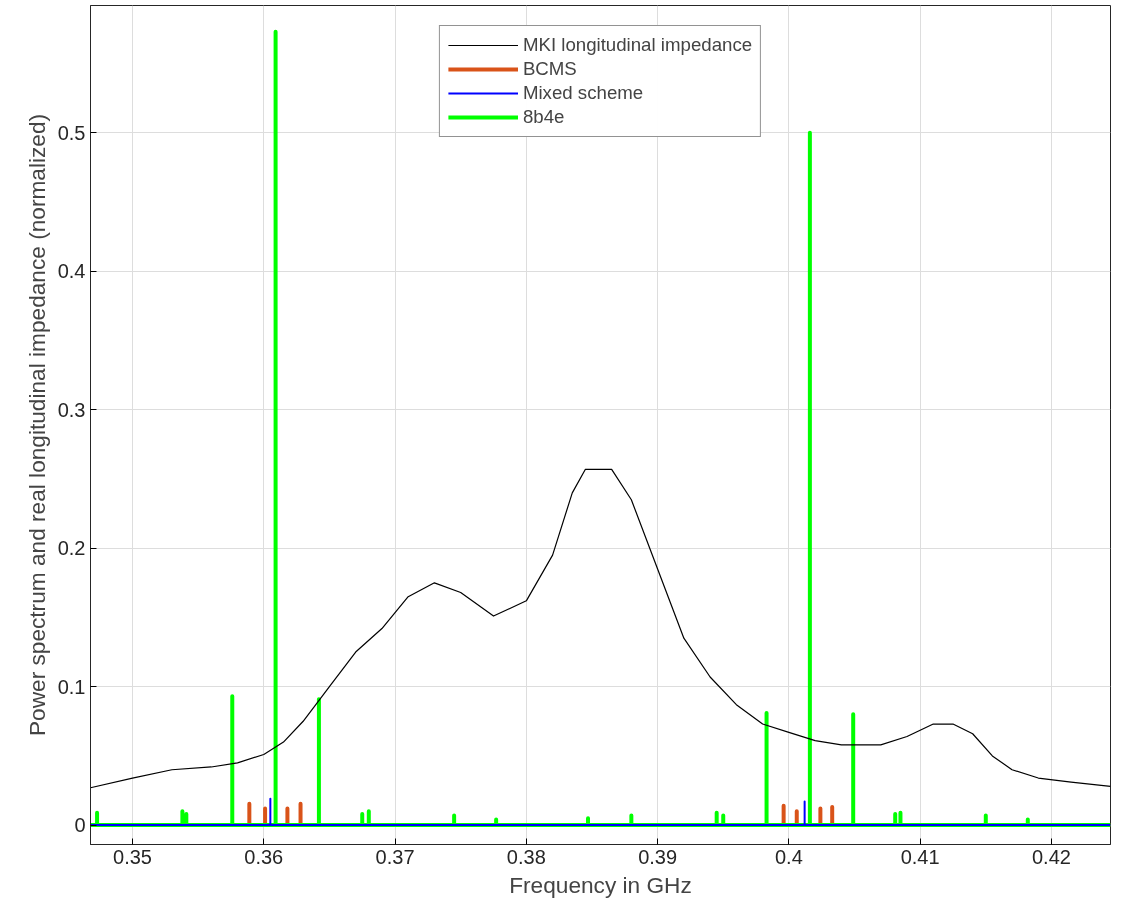 This screenshot has height=912, width=1140. What do you see at coordinates (71, 132) in the screenshot?
I see `y-tick-label: 0.5` at bounding box center [71, 132].